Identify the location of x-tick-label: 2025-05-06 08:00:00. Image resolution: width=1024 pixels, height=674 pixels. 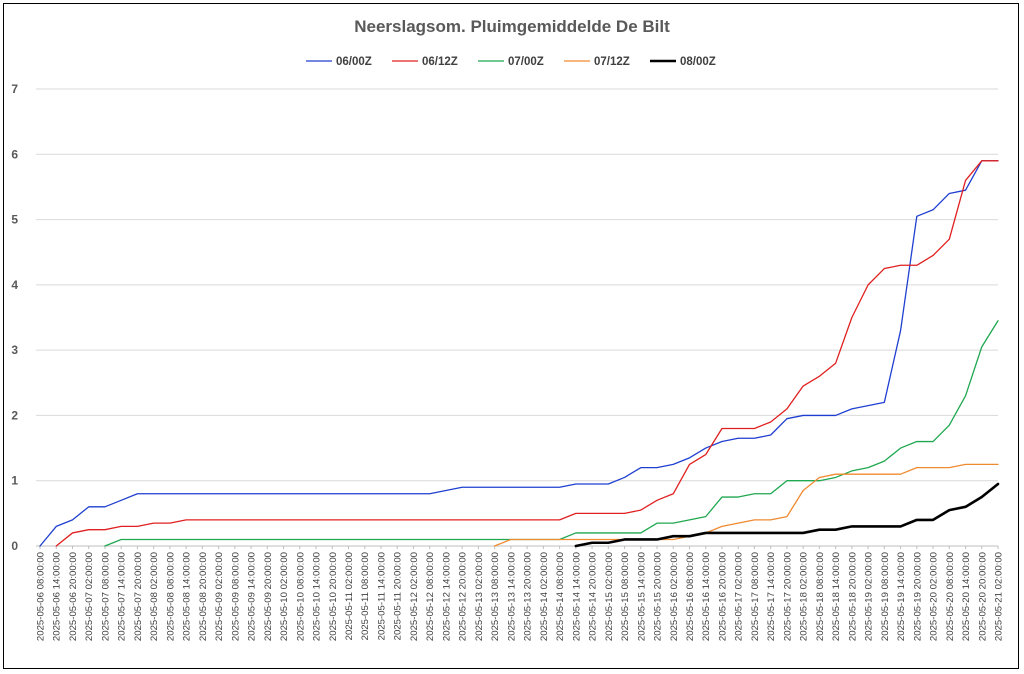
(41, 596).